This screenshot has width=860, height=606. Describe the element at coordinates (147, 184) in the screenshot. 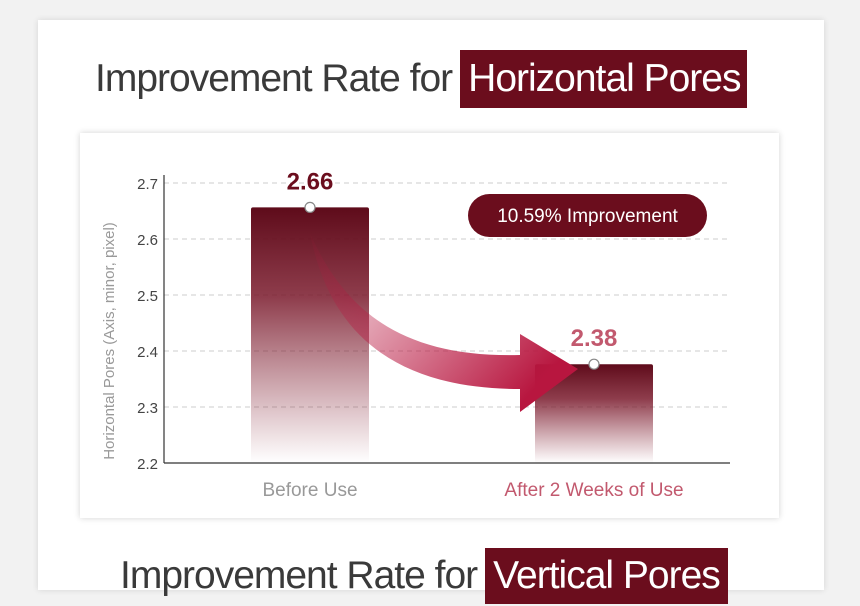

I see `y-tick-label: 2.7` at that location.